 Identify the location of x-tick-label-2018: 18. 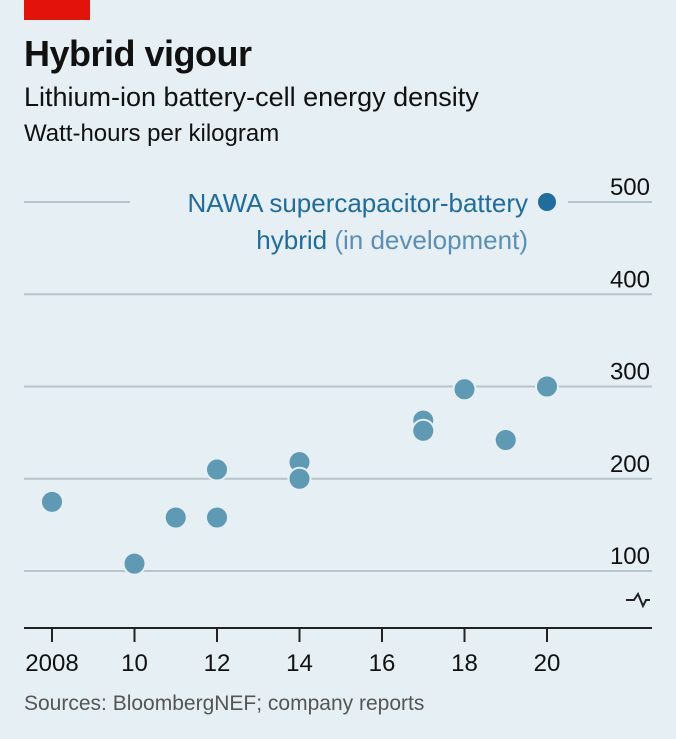
(464, 663).